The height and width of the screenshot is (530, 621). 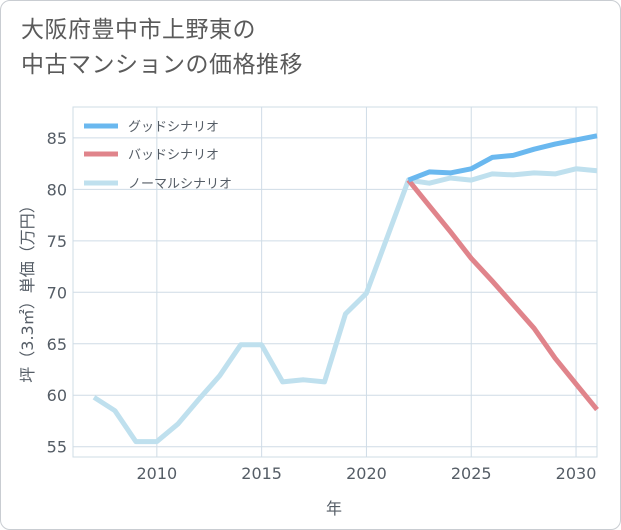 What do you see at coordinates (156, 473) in the screenshot?
I see `x-tick-label-2010: 2010` at bounding box center [156, 473].